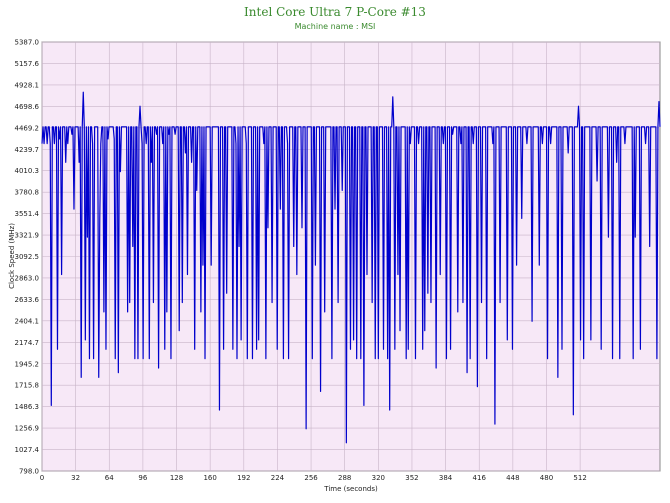 Image resolution: width=670 pixels, height=503 pixels. What do you see at coordinates (142, 478) in the screenshot?
I see `x-tick-label: 96` at bounding box center [142, 478].